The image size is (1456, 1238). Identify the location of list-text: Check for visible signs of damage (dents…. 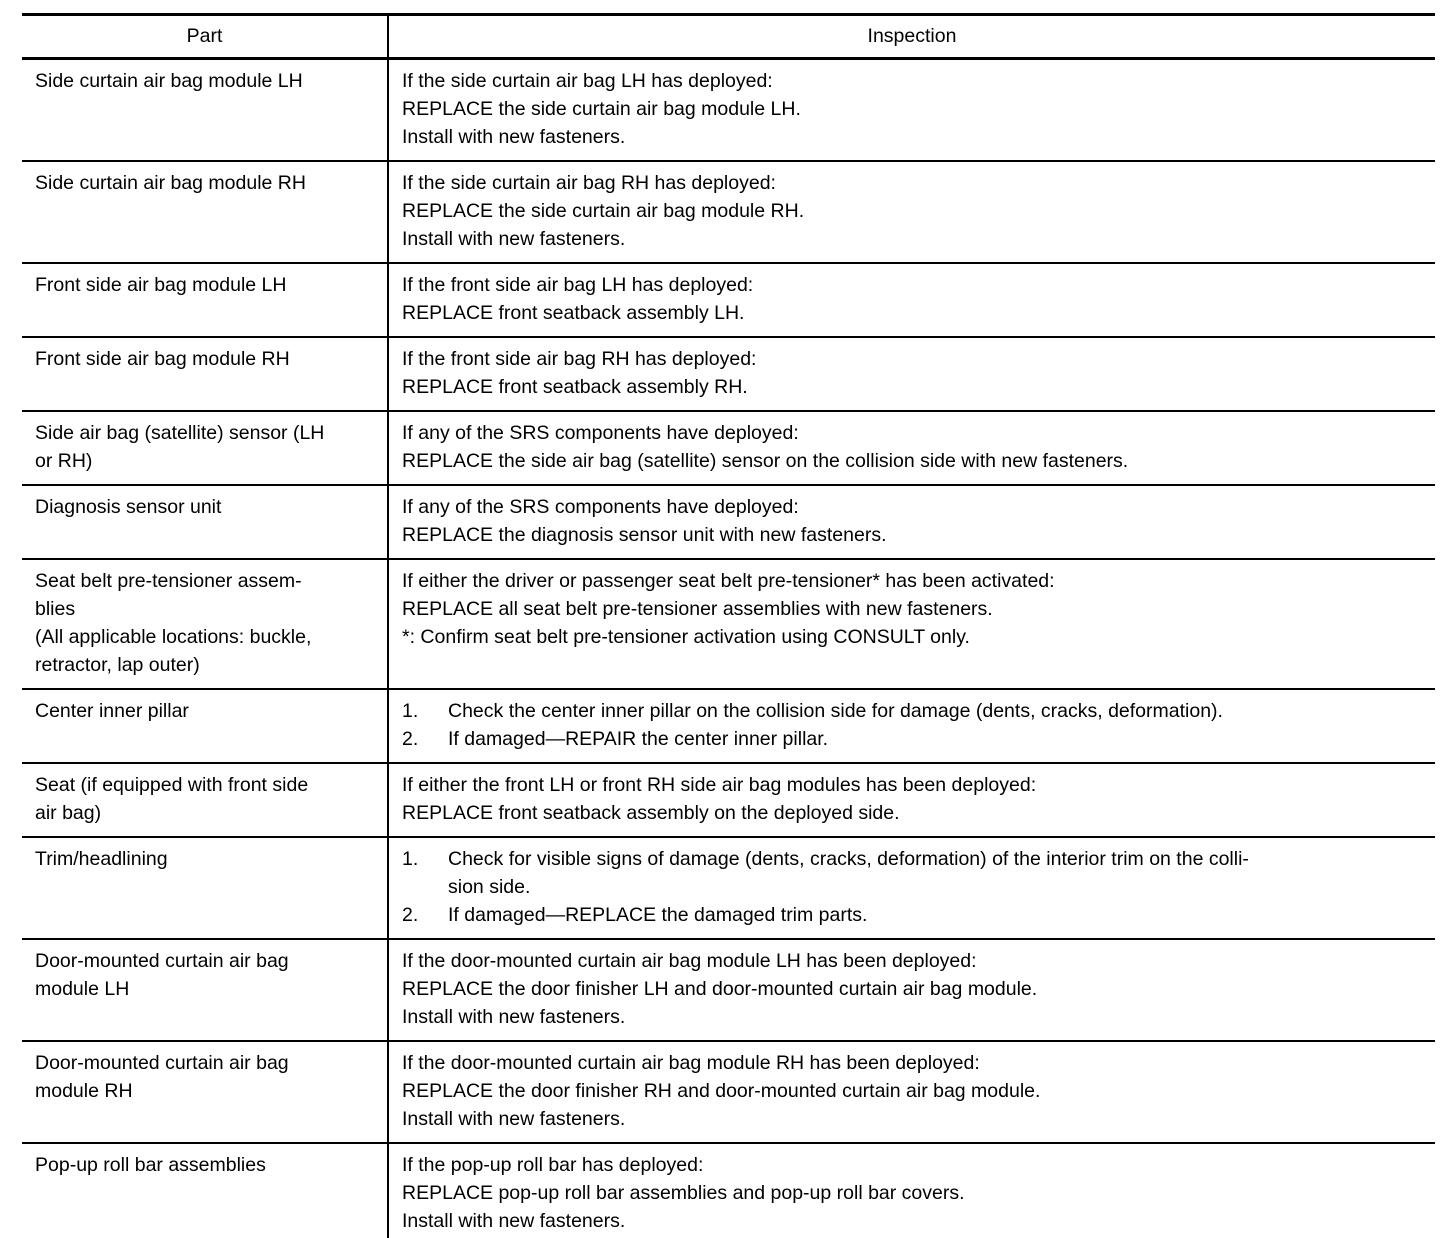
(848, 873).